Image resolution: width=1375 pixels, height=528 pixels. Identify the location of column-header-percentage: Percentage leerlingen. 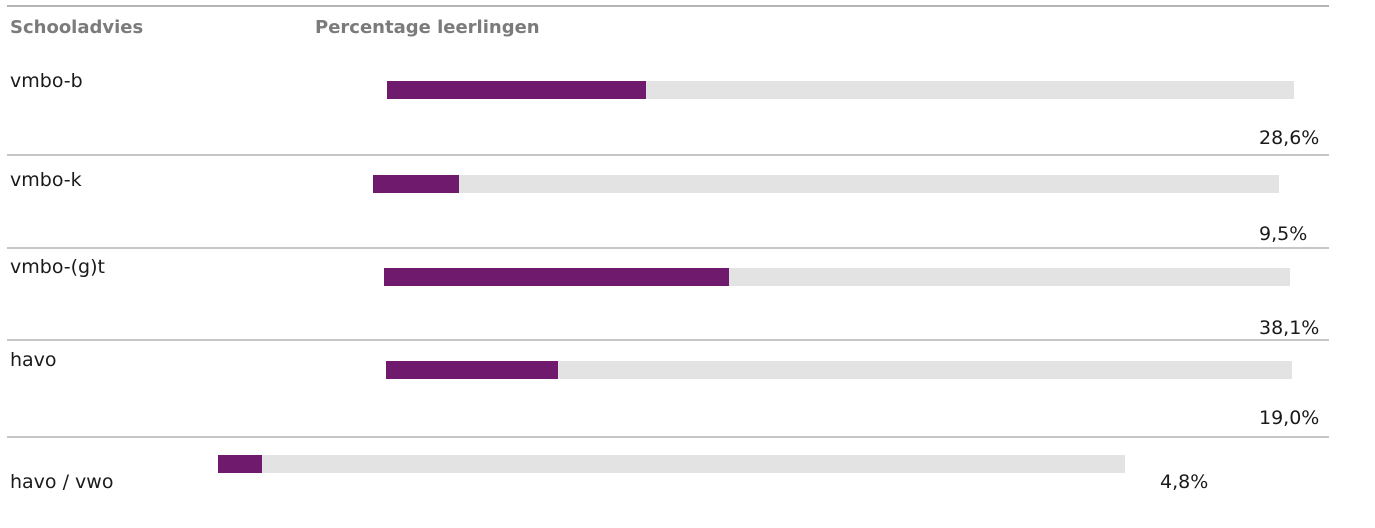
(427, 27).